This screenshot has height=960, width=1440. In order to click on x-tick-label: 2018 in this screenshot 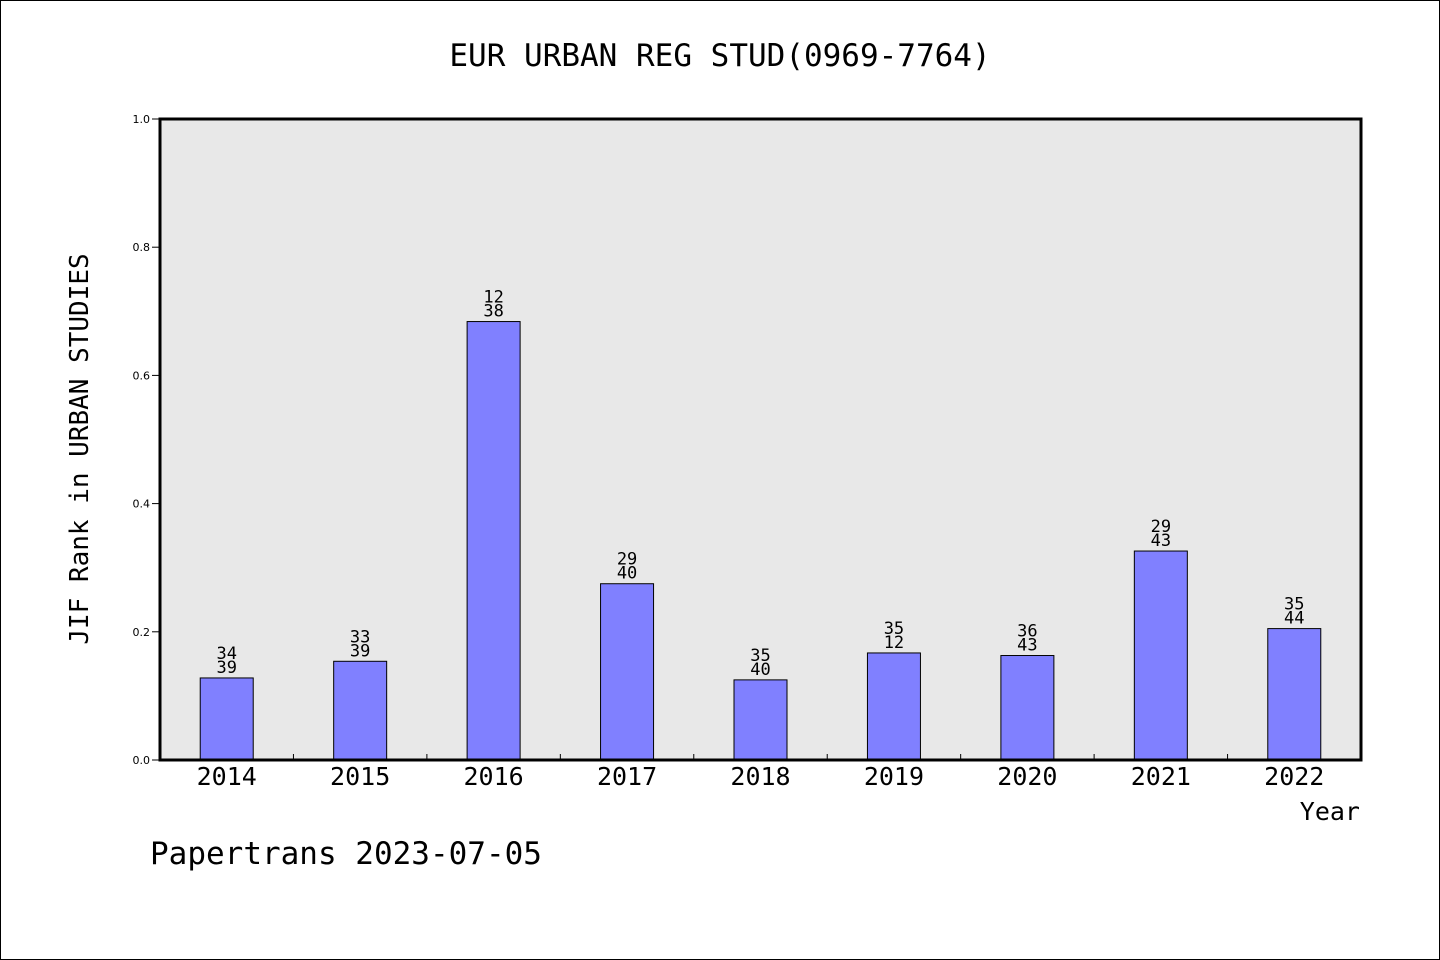, I will do `click(760, 776)`.